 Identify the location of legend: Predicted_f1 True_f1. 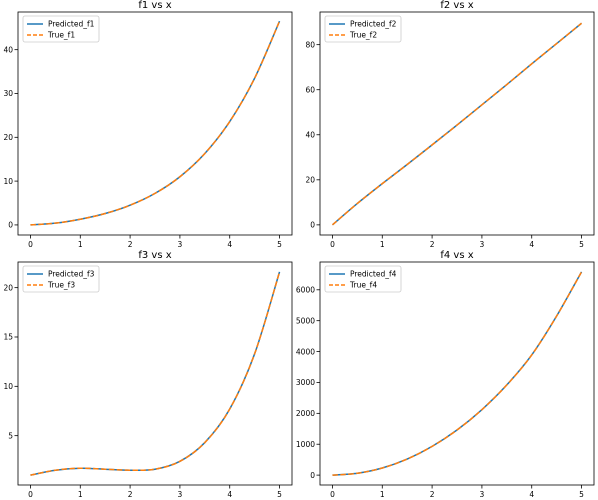
(61, 29).